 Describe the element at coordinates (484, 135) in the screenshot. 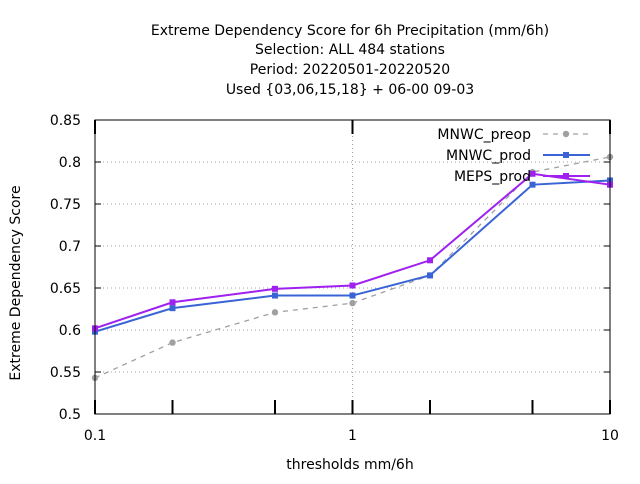

I see `legend-label: MNWC_preop` at that location.